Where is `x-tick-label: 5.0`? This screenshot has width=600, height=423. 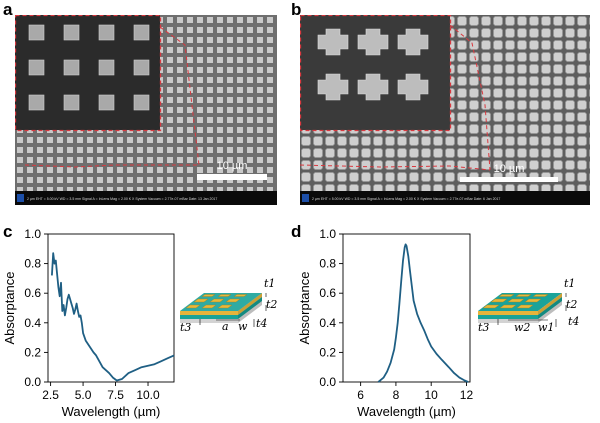 x-tick-label: 5.0 is located at coordinates (83, 395).